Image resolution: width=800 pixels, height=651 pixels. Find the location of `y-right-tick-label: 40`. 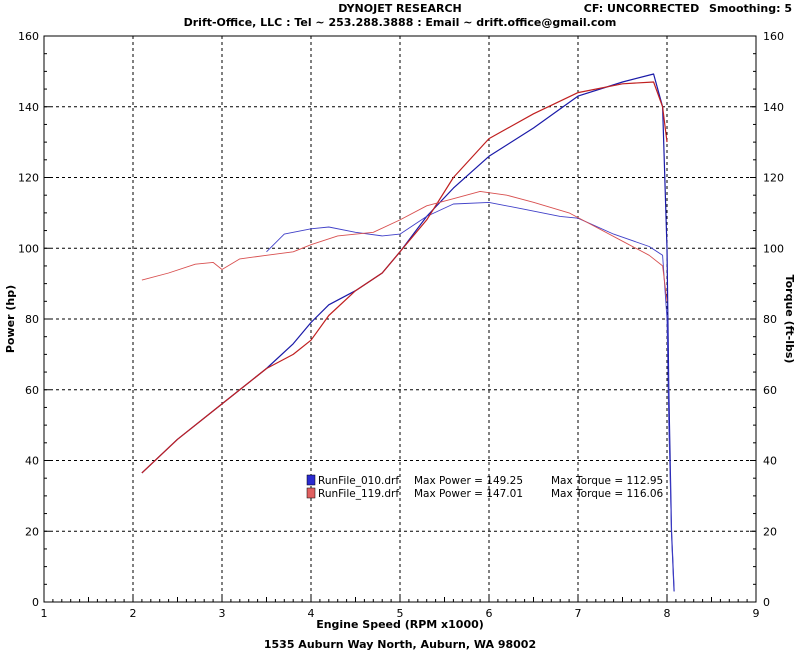

y-right-tick-label: 40 is located at coordinates (770, 461).